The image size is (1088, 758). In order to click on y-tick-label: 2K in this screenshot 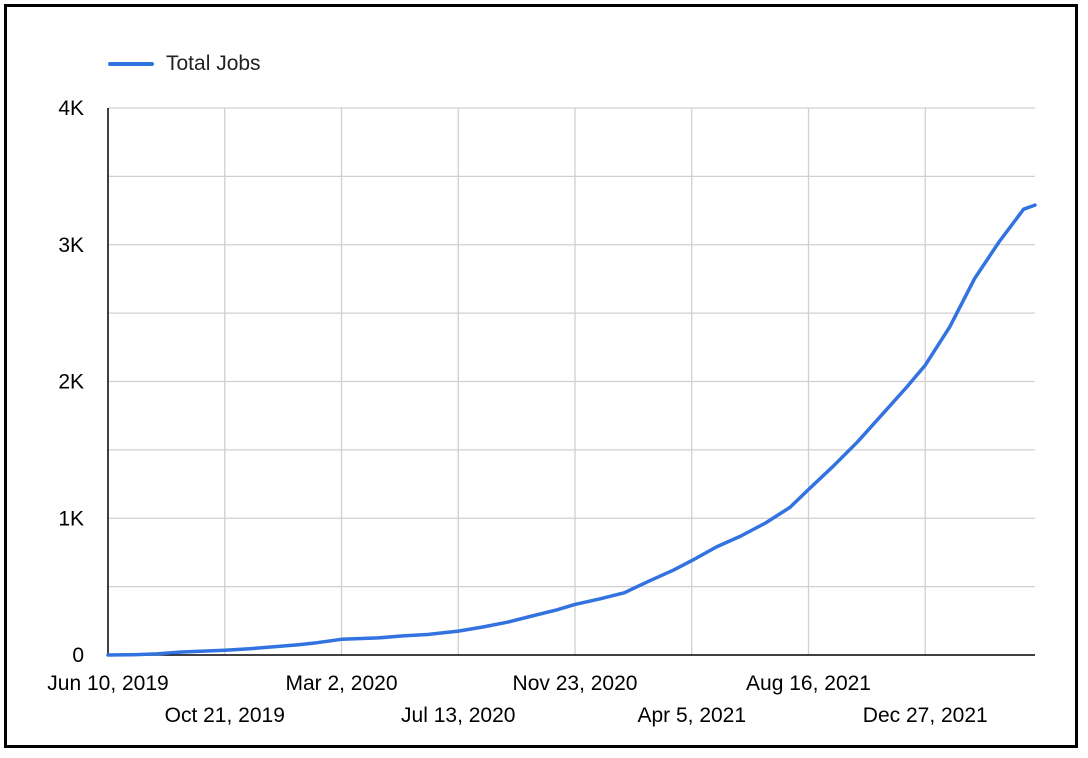, I will do `click(71, 382)`.